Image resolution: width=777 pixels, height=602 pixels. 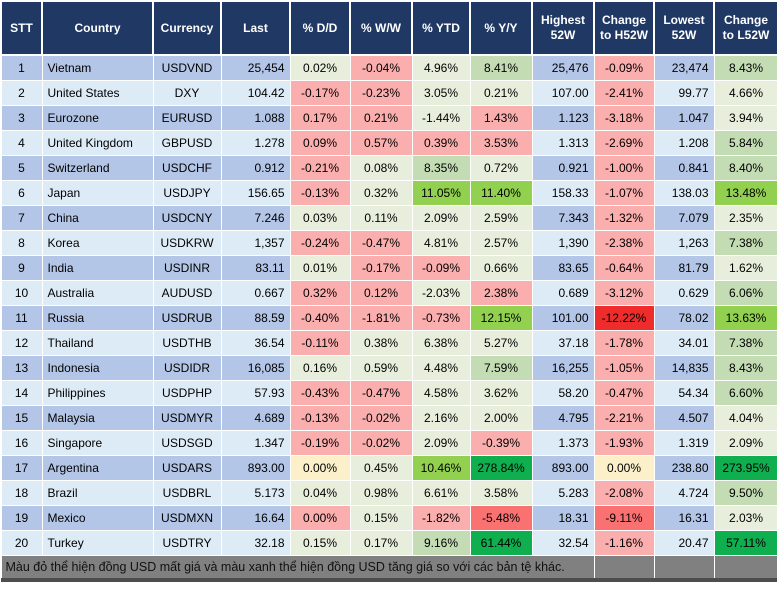 What do you see at coordinates (684, 493) in the screenshot?
I see `cell-lowest-52w: 4.724` at bounding box center [684, 493].